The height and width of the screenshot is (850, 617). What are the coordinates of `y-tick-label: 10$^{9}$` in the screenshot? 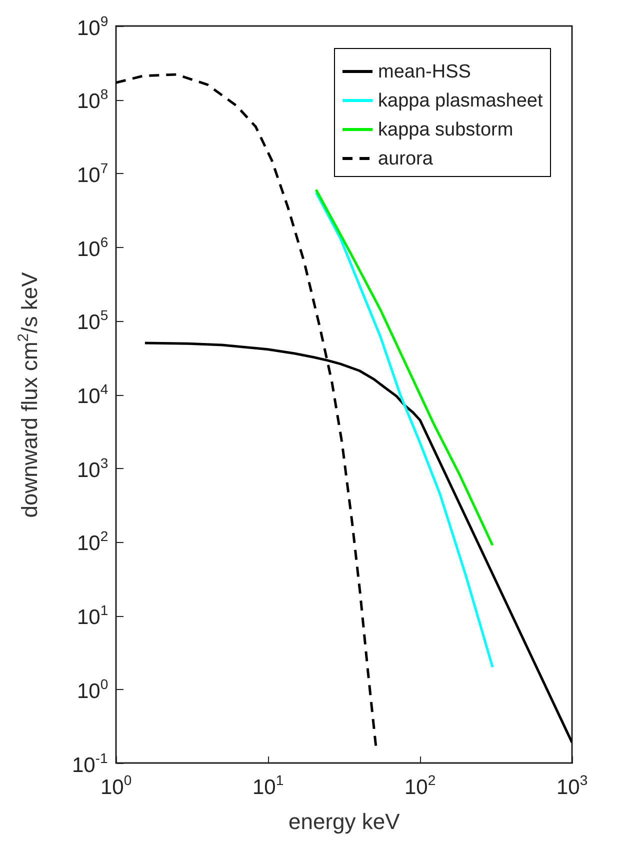 It's located at (92, 26).